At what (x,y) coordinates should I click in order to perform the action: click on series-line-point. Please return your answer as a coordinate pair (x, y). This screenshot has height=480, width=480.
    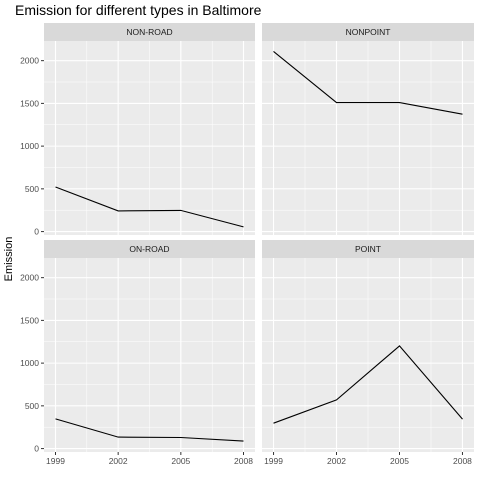
    Looking at the image, I should click on (368, 384).